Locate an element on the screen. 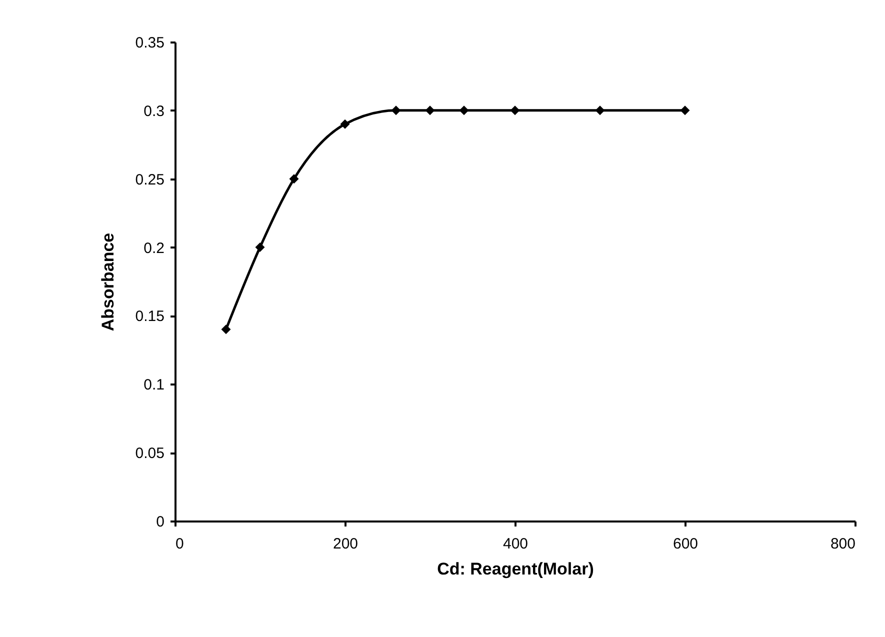 The height and width of the screenshot is (637, 885). y-tick-label: 0.25 is located at coordinates (149, 179).